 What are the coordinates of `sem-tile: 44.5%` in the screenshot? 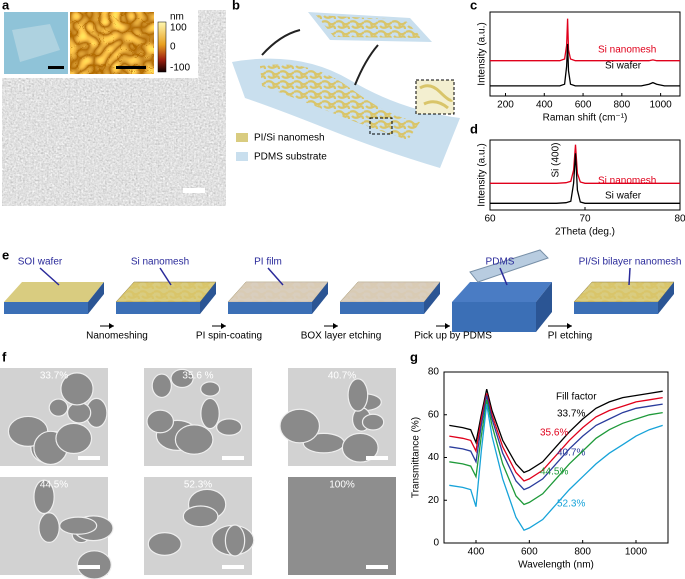 It's located at (57, 528).